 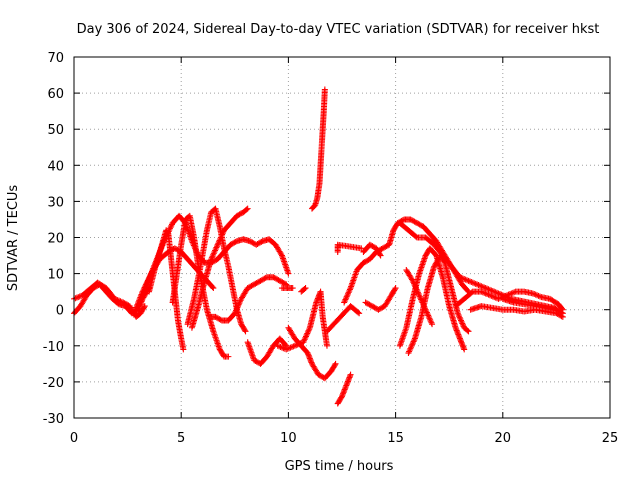 I want to click on x-tick-label: 25, so click(x=610, y=438).